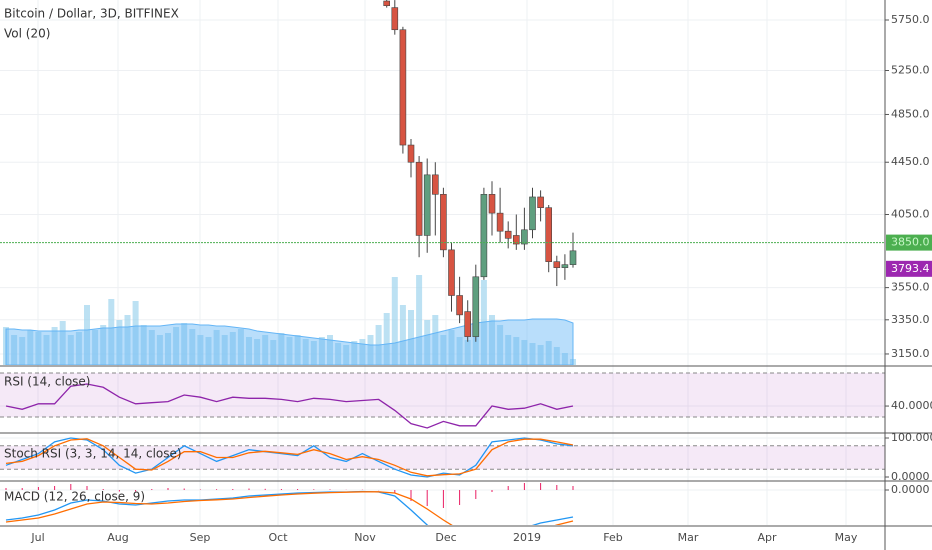  Describe the element at coordinates (612, 537) in the screenshot. I see `time-label: Feb` at that location.